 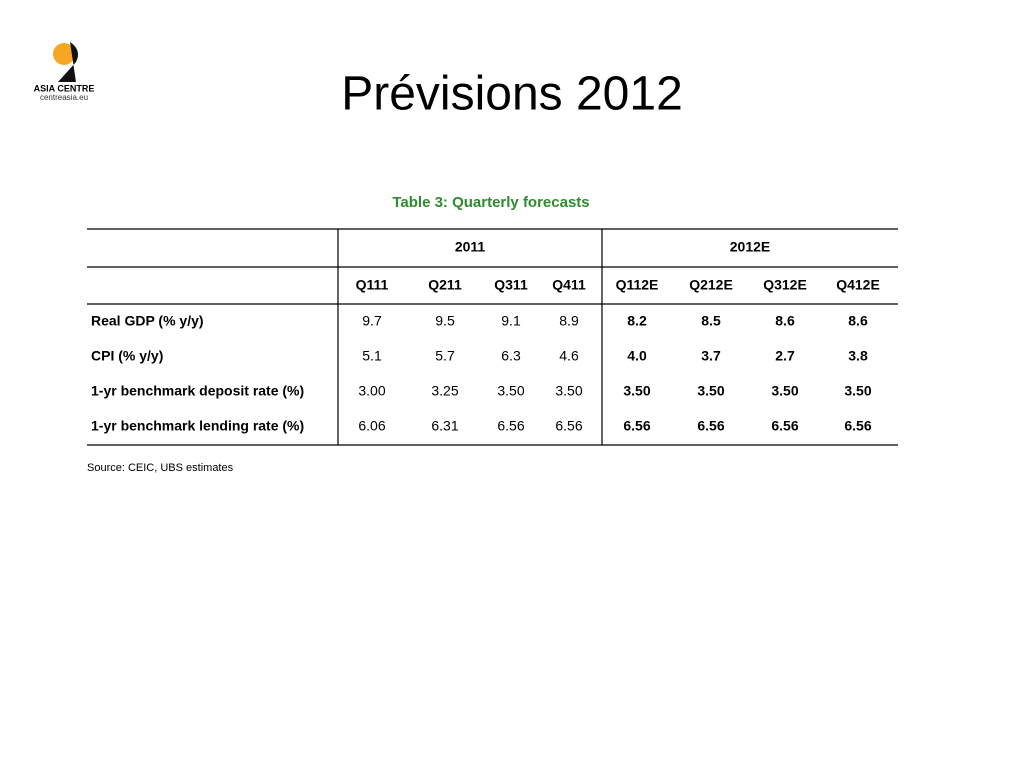 What do you see at coordinates (785, 285) in the screenshot?
I see `column-header: Q312E` at bounding box center [785, 285].